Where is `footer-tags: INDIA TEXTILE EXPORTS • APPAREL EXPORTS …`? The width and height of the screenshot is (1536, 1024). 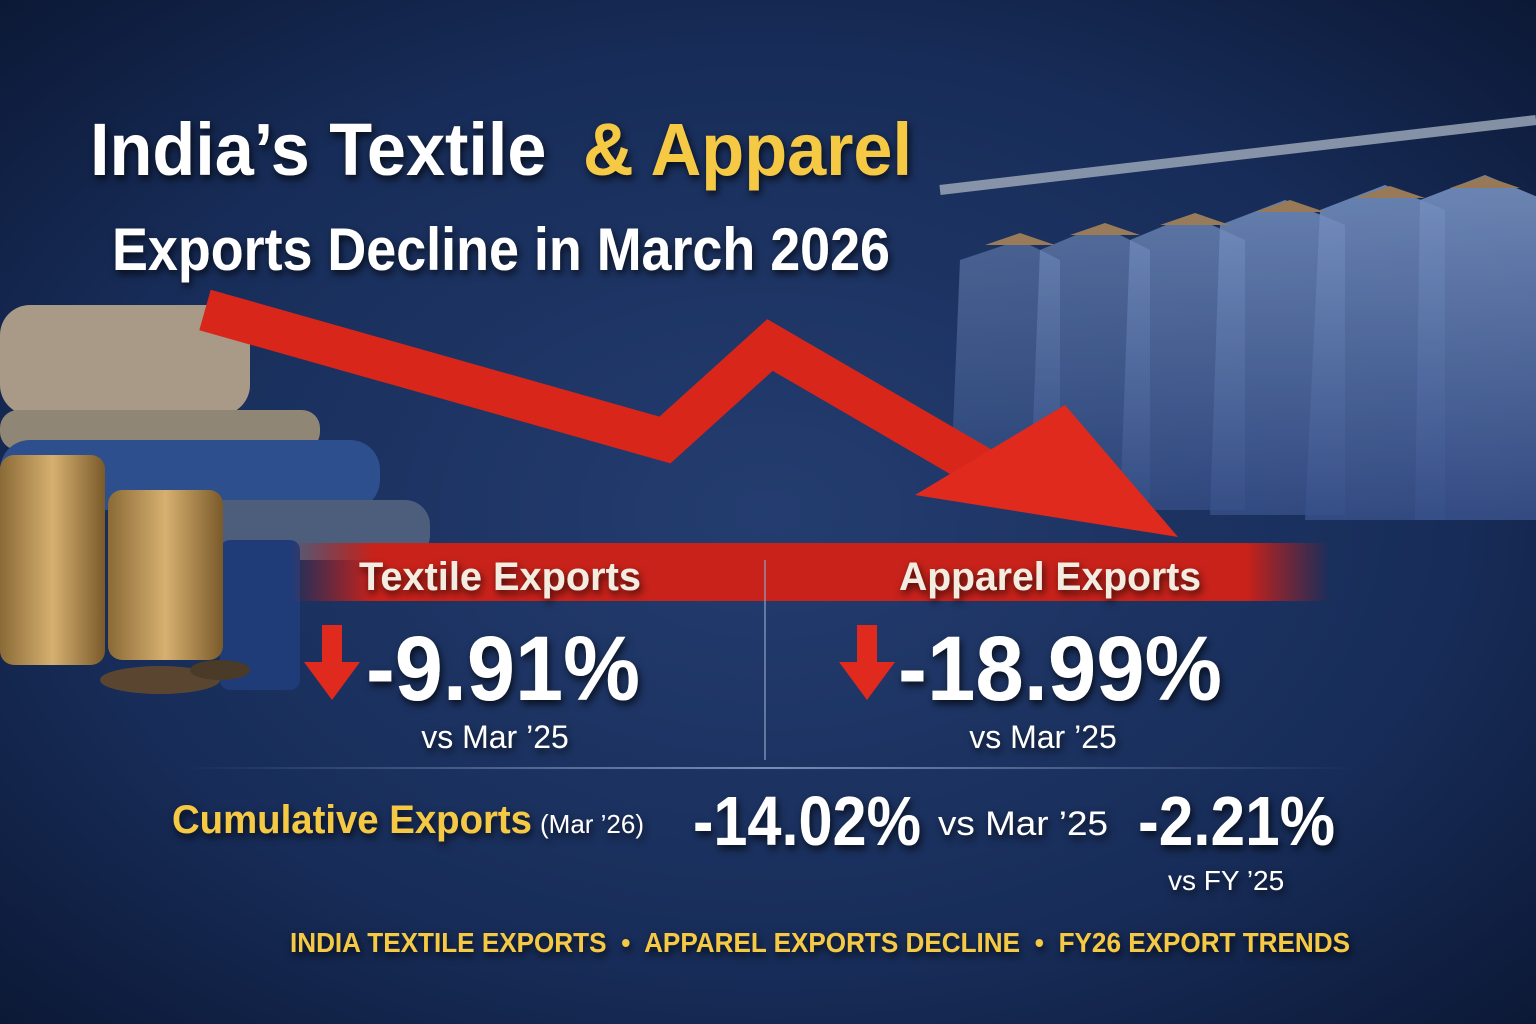 footer-tags: INDIA TEXTILE EXPORTS • APPAREL EXPORTS … is located at coordinates (820, 942).